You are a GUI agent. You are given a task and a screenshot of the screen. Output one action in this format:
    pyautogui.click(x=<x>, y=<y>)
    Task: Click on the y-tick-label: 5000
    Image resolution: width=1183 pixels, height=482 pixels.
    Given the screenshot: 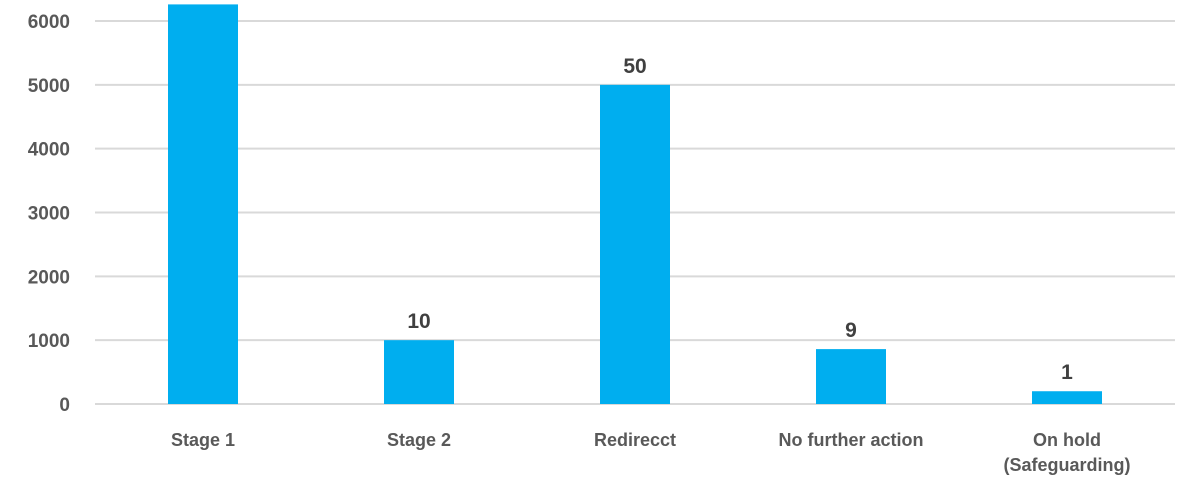 What is the action you would take?
    pyautogui.click(x=49, y=86)
    